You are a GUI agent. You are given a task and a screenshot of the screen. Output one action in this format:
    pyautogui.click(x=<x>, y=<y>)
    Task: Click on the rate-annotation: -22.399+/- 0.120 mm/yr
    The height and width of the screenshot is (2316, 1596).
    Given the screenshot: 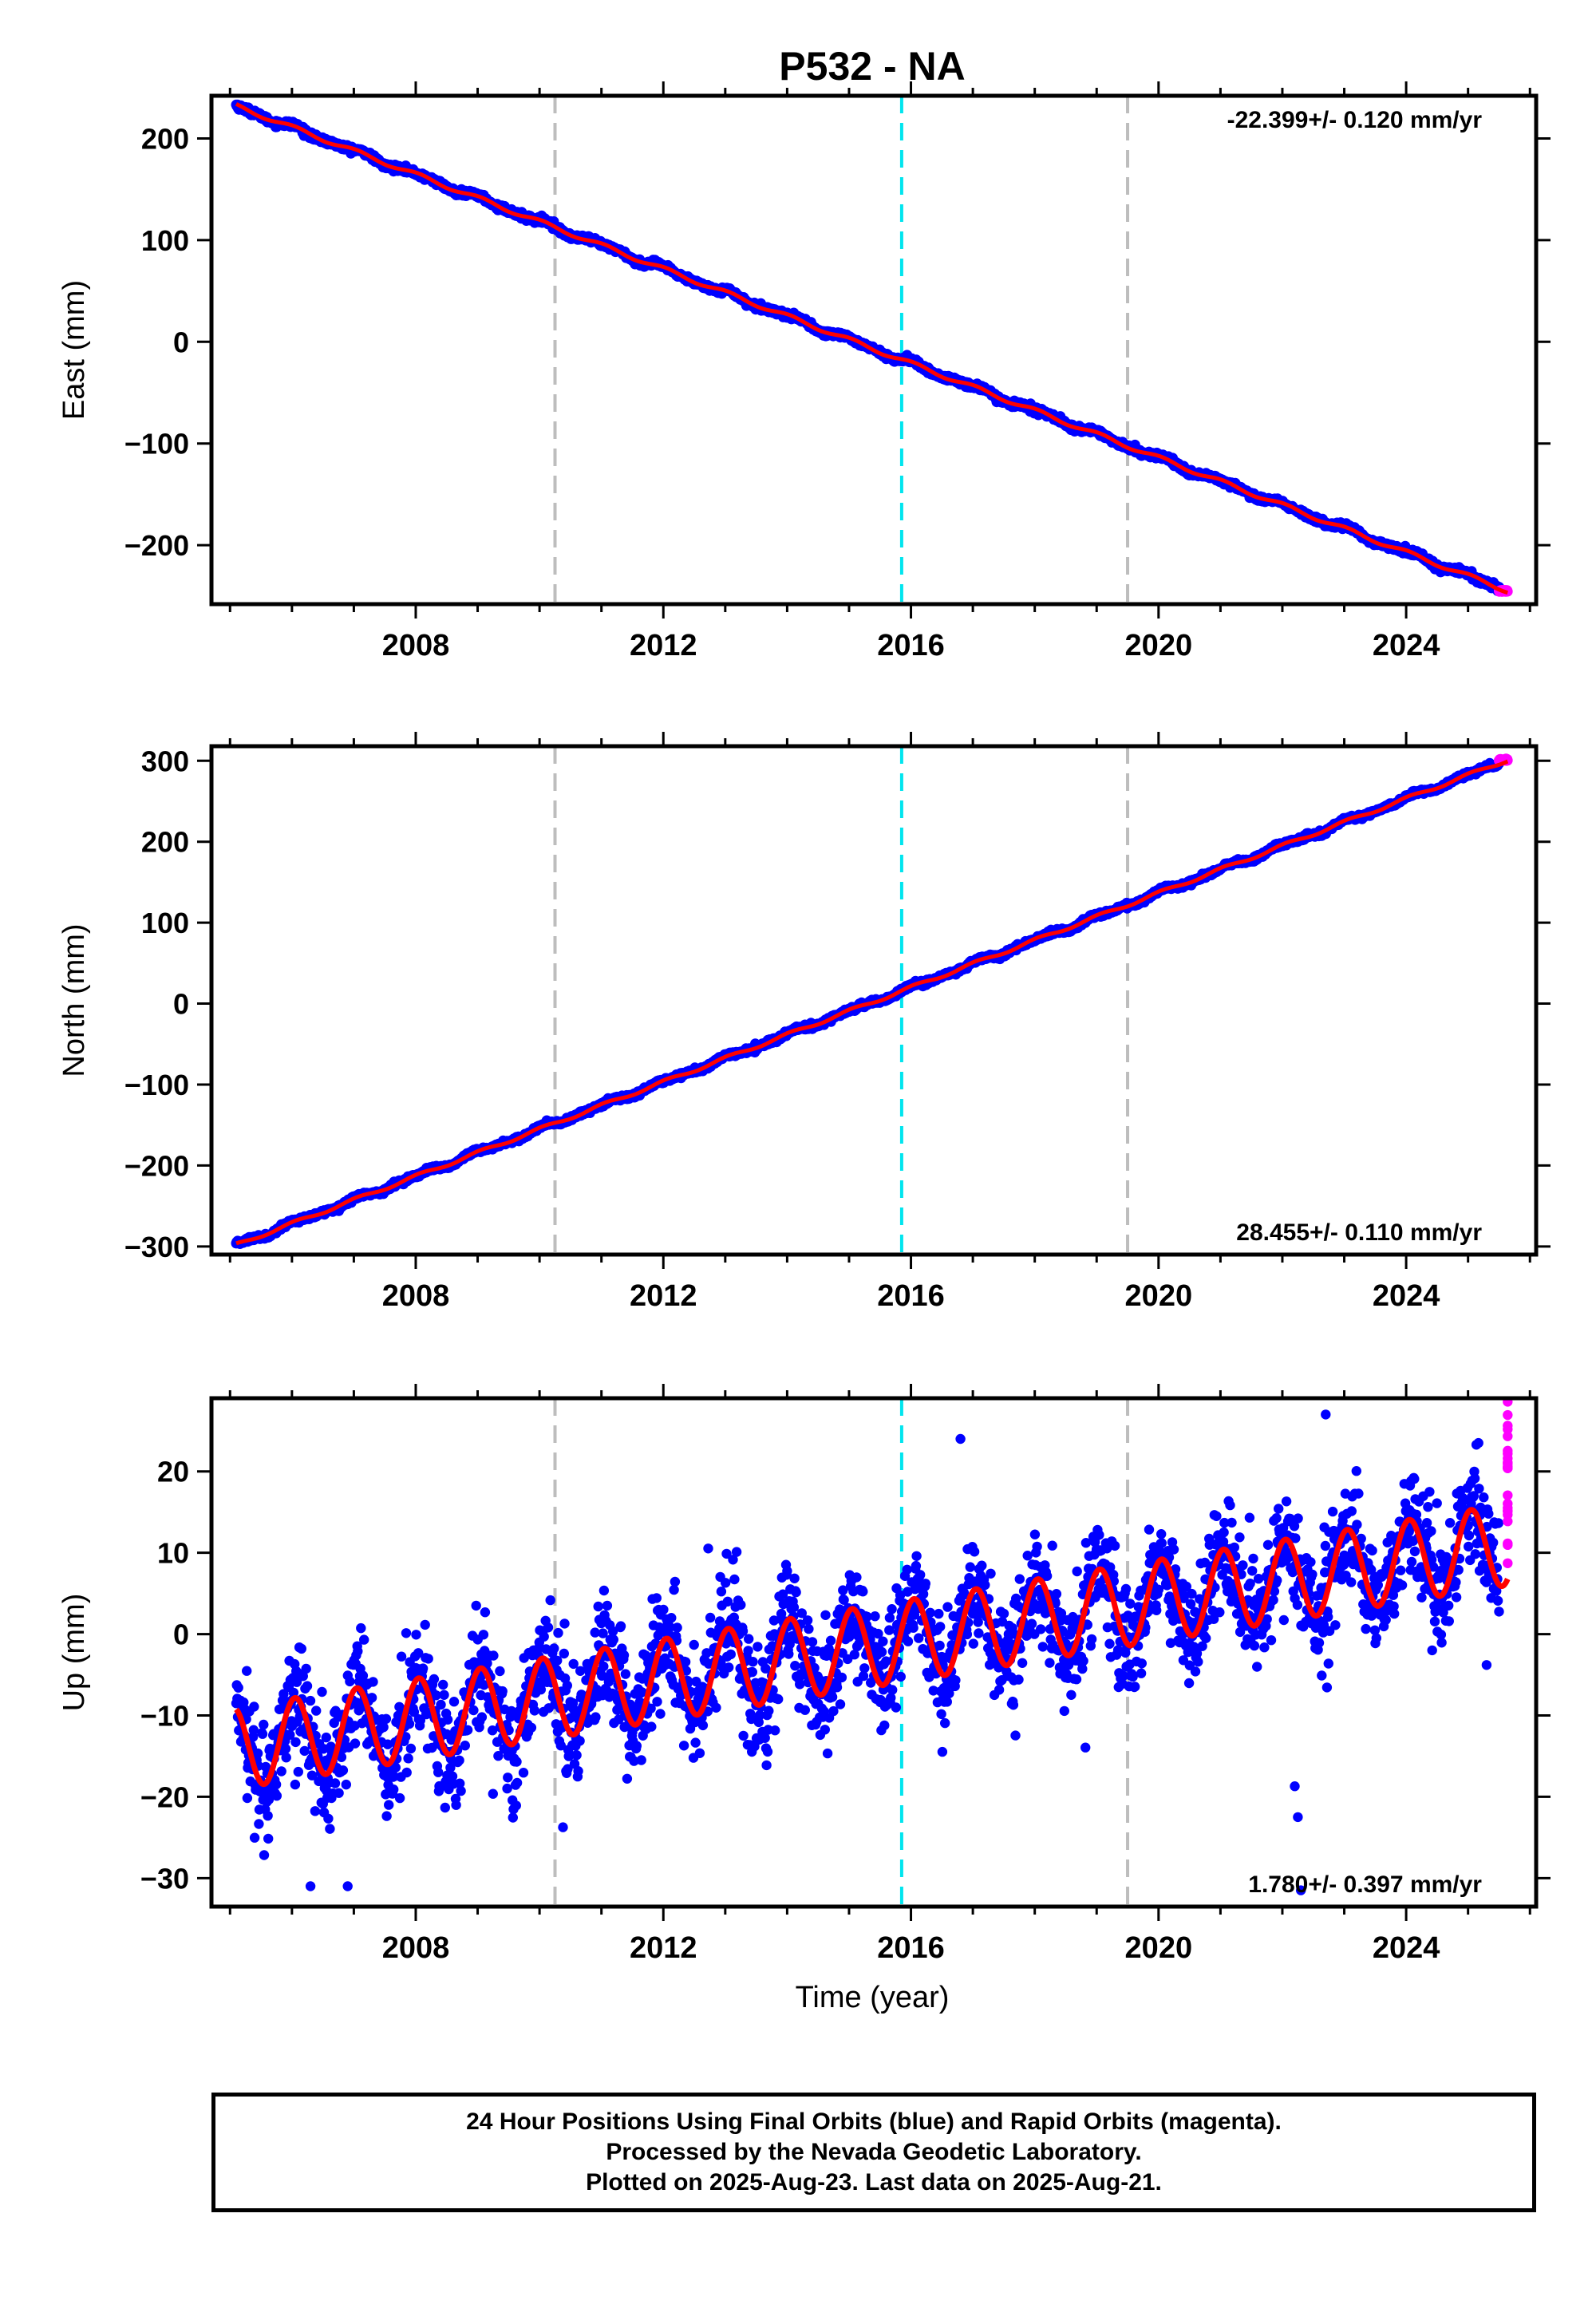 What is the action you would take?
    pyautogui.click(x=1355, y=120)
    